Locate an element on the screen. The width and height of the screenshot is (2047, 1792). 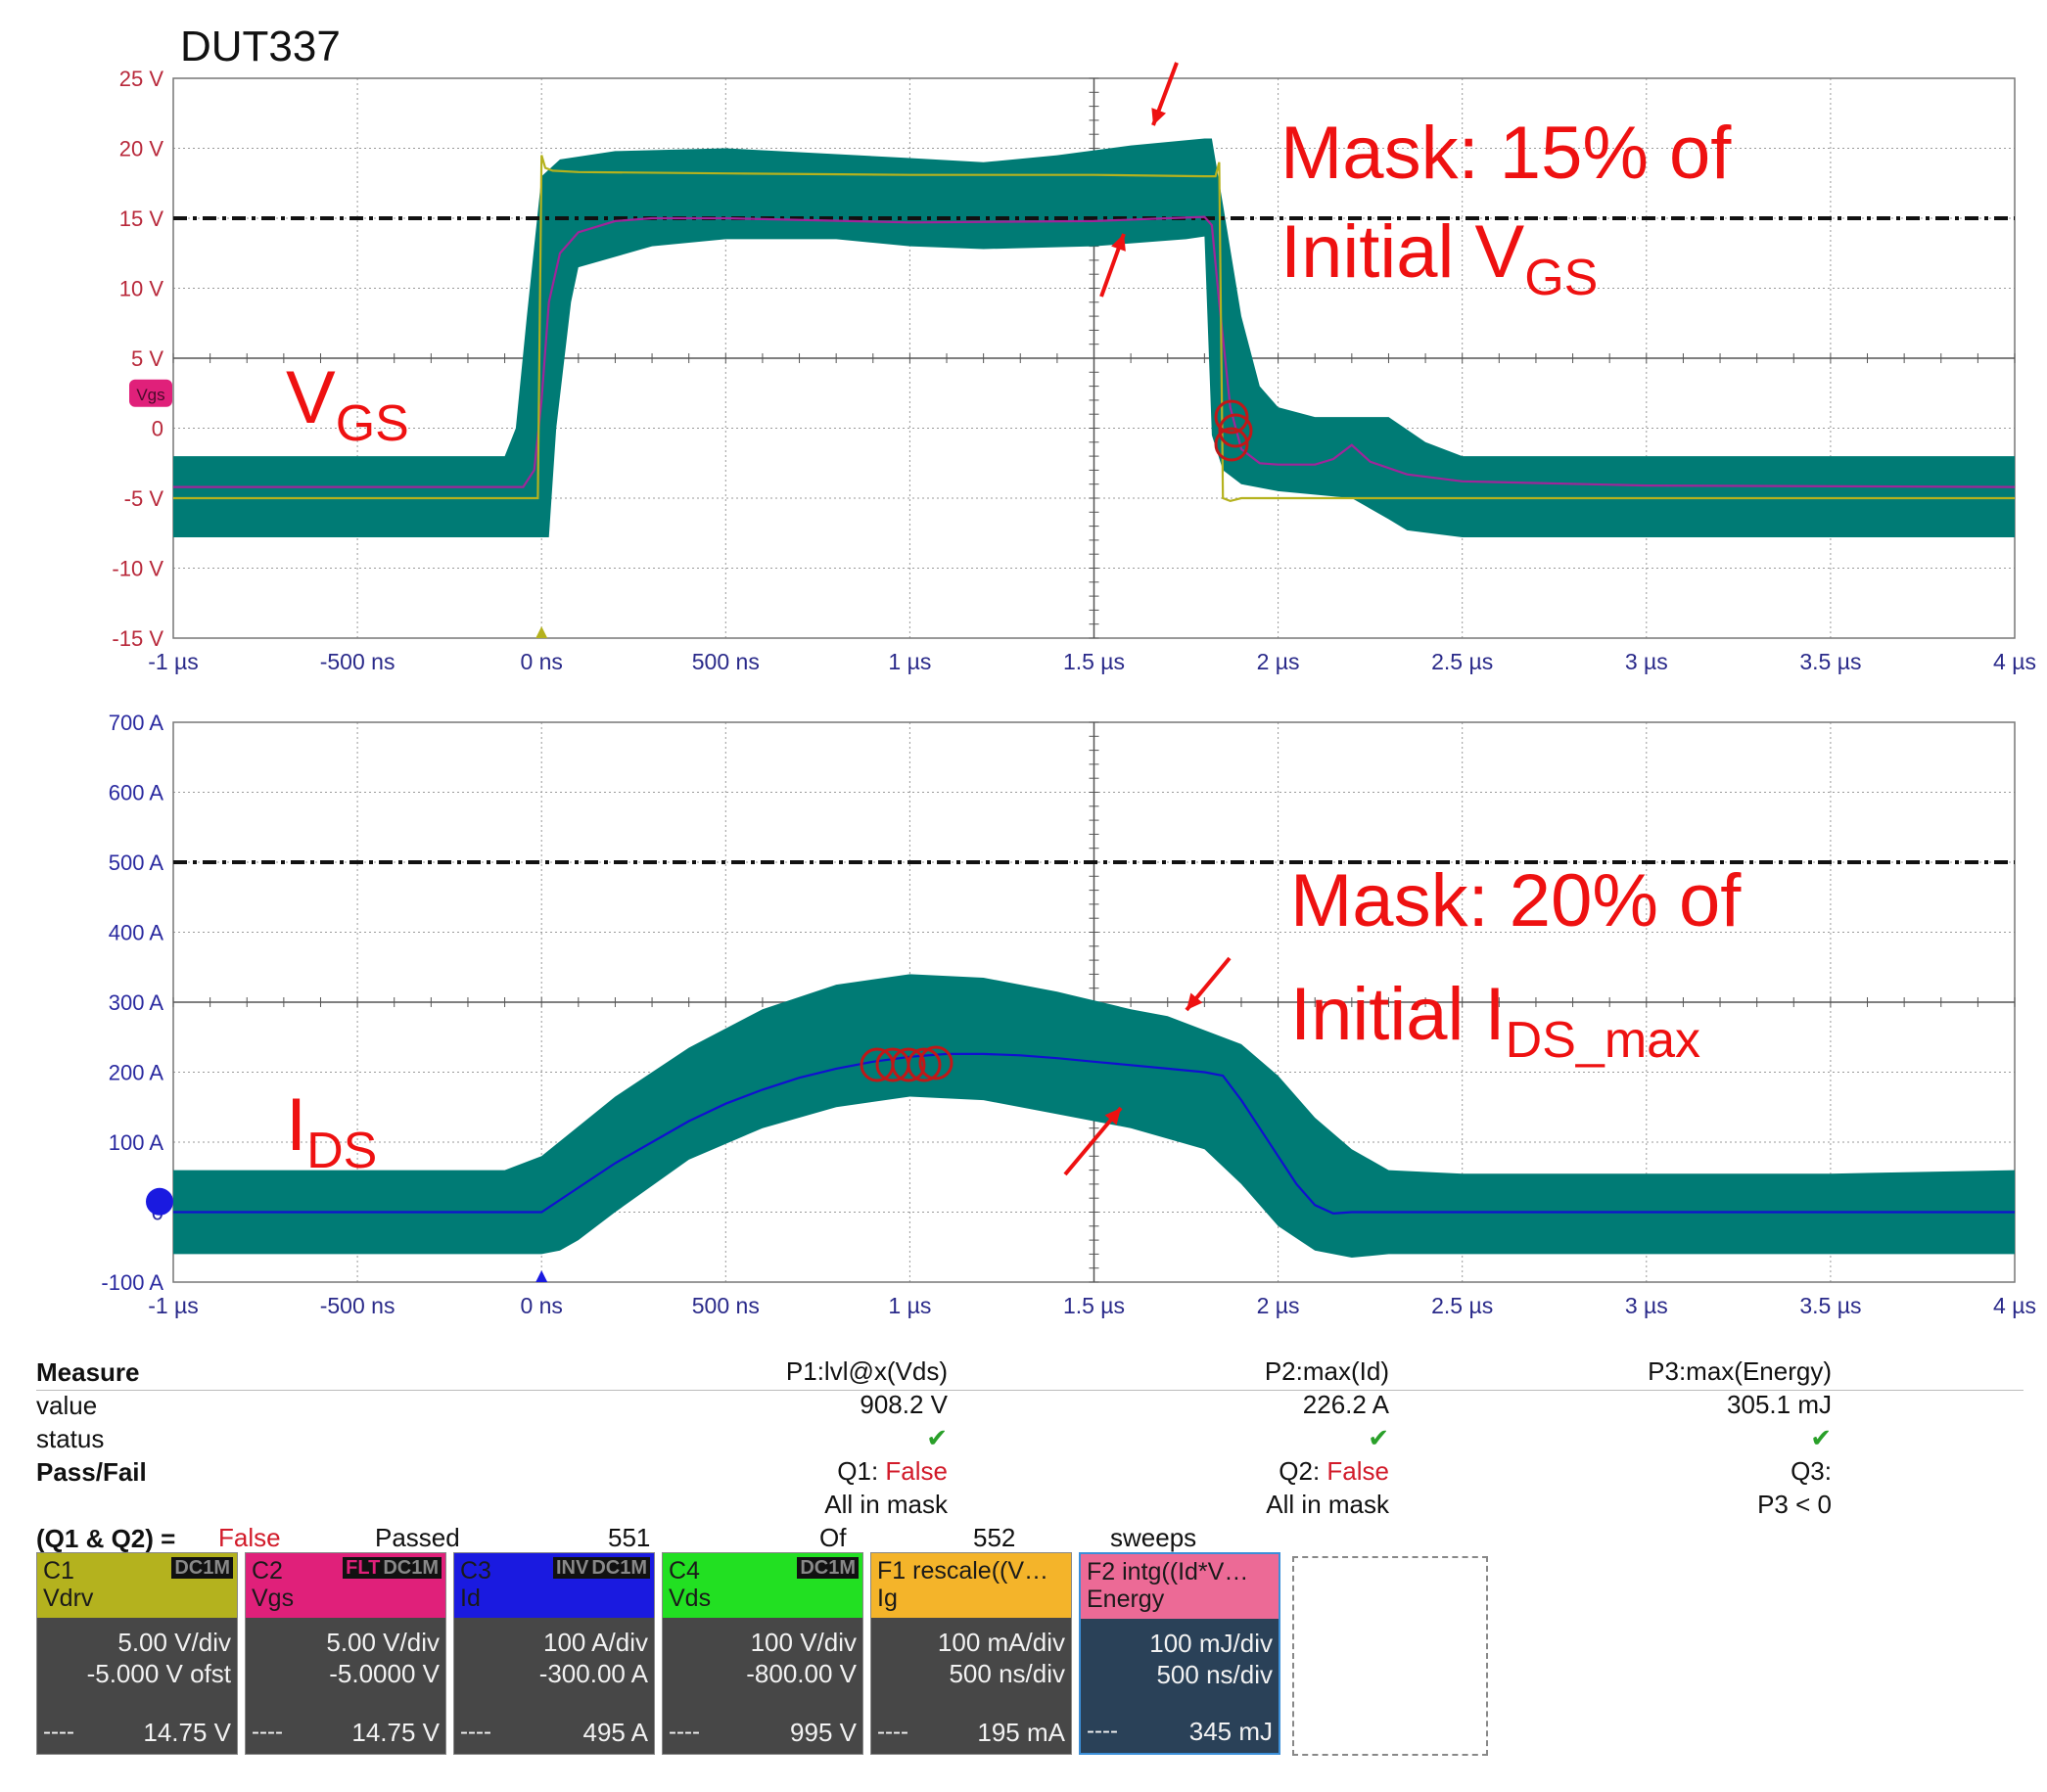
summary-sweeps: sweeps is located at coordinates (1154, 1537).